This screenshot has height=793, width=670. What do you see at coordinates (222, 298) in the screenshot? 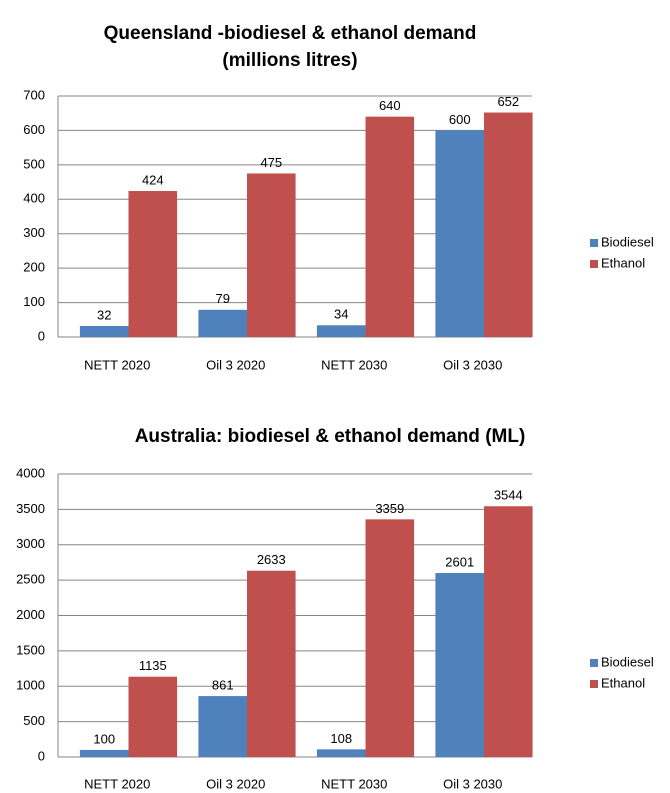
I see `value-label: 79` at bounding box center [222, 298].